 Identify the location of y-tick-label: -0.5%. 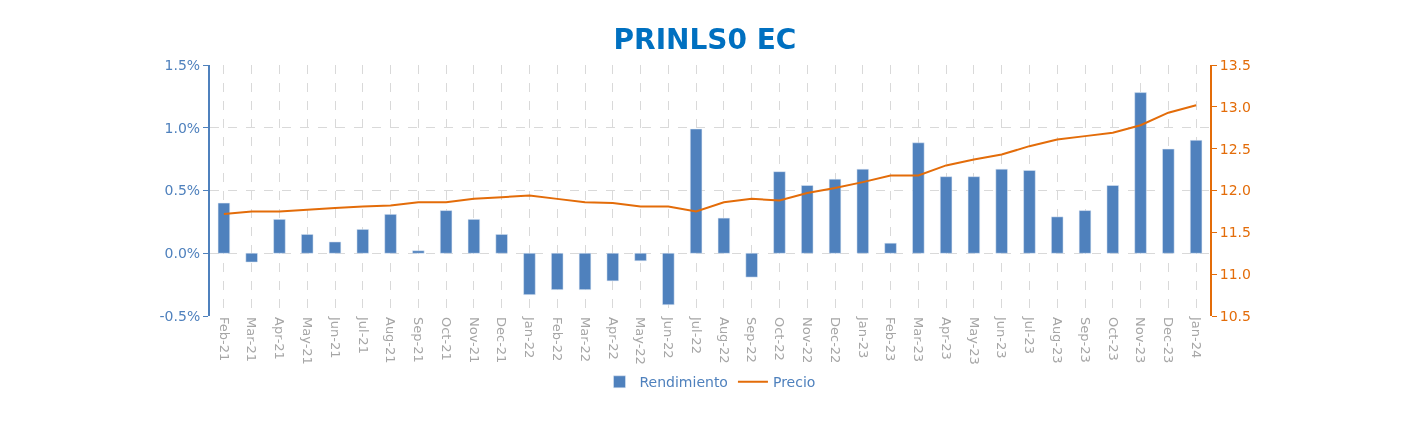
(180, 315).